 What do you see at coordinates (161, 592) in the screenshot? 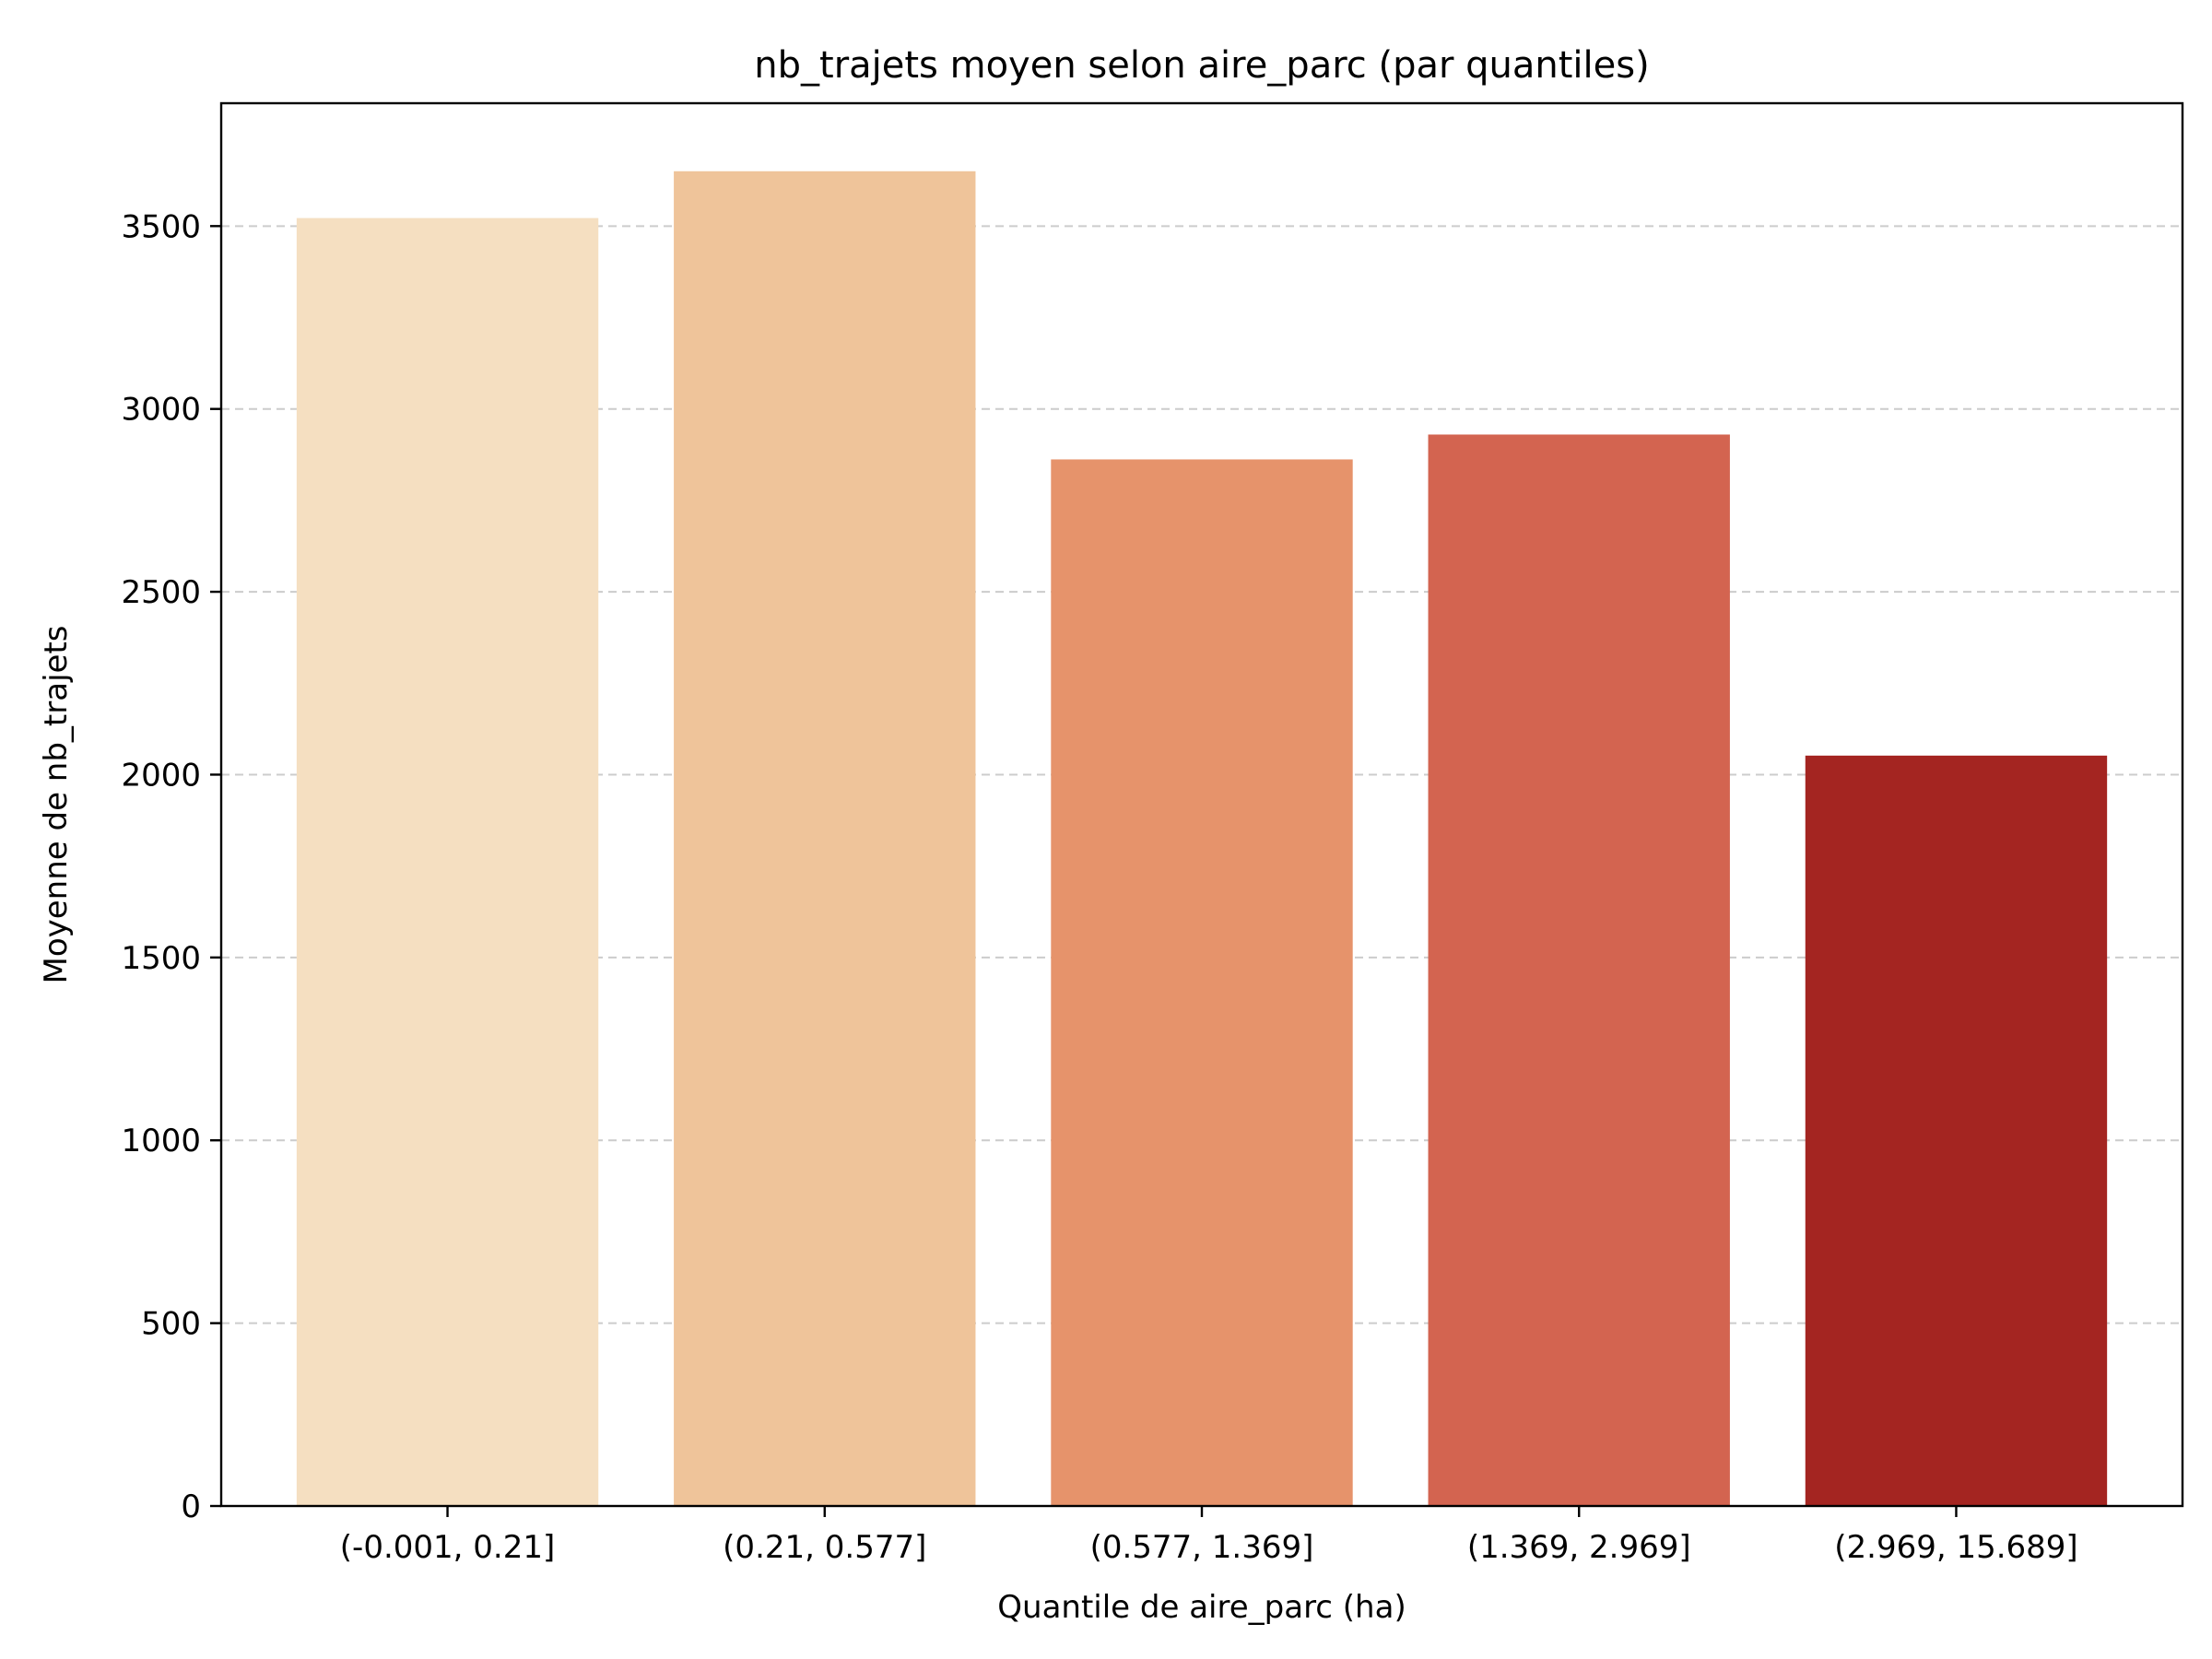
I see `y-tick-label: 2500` at bounding box center [161, 592].